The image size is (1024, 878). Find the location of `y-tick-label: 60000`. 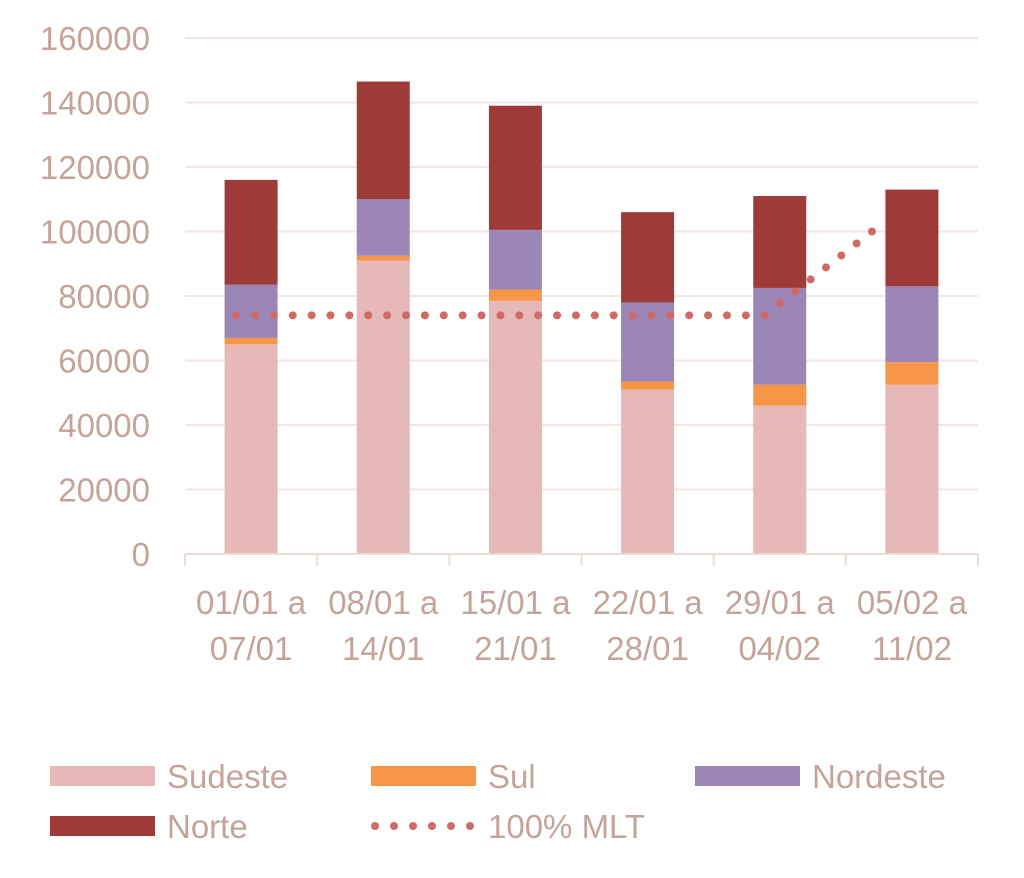

y-tick-label: 60000 is located at coordinates (104, 361).